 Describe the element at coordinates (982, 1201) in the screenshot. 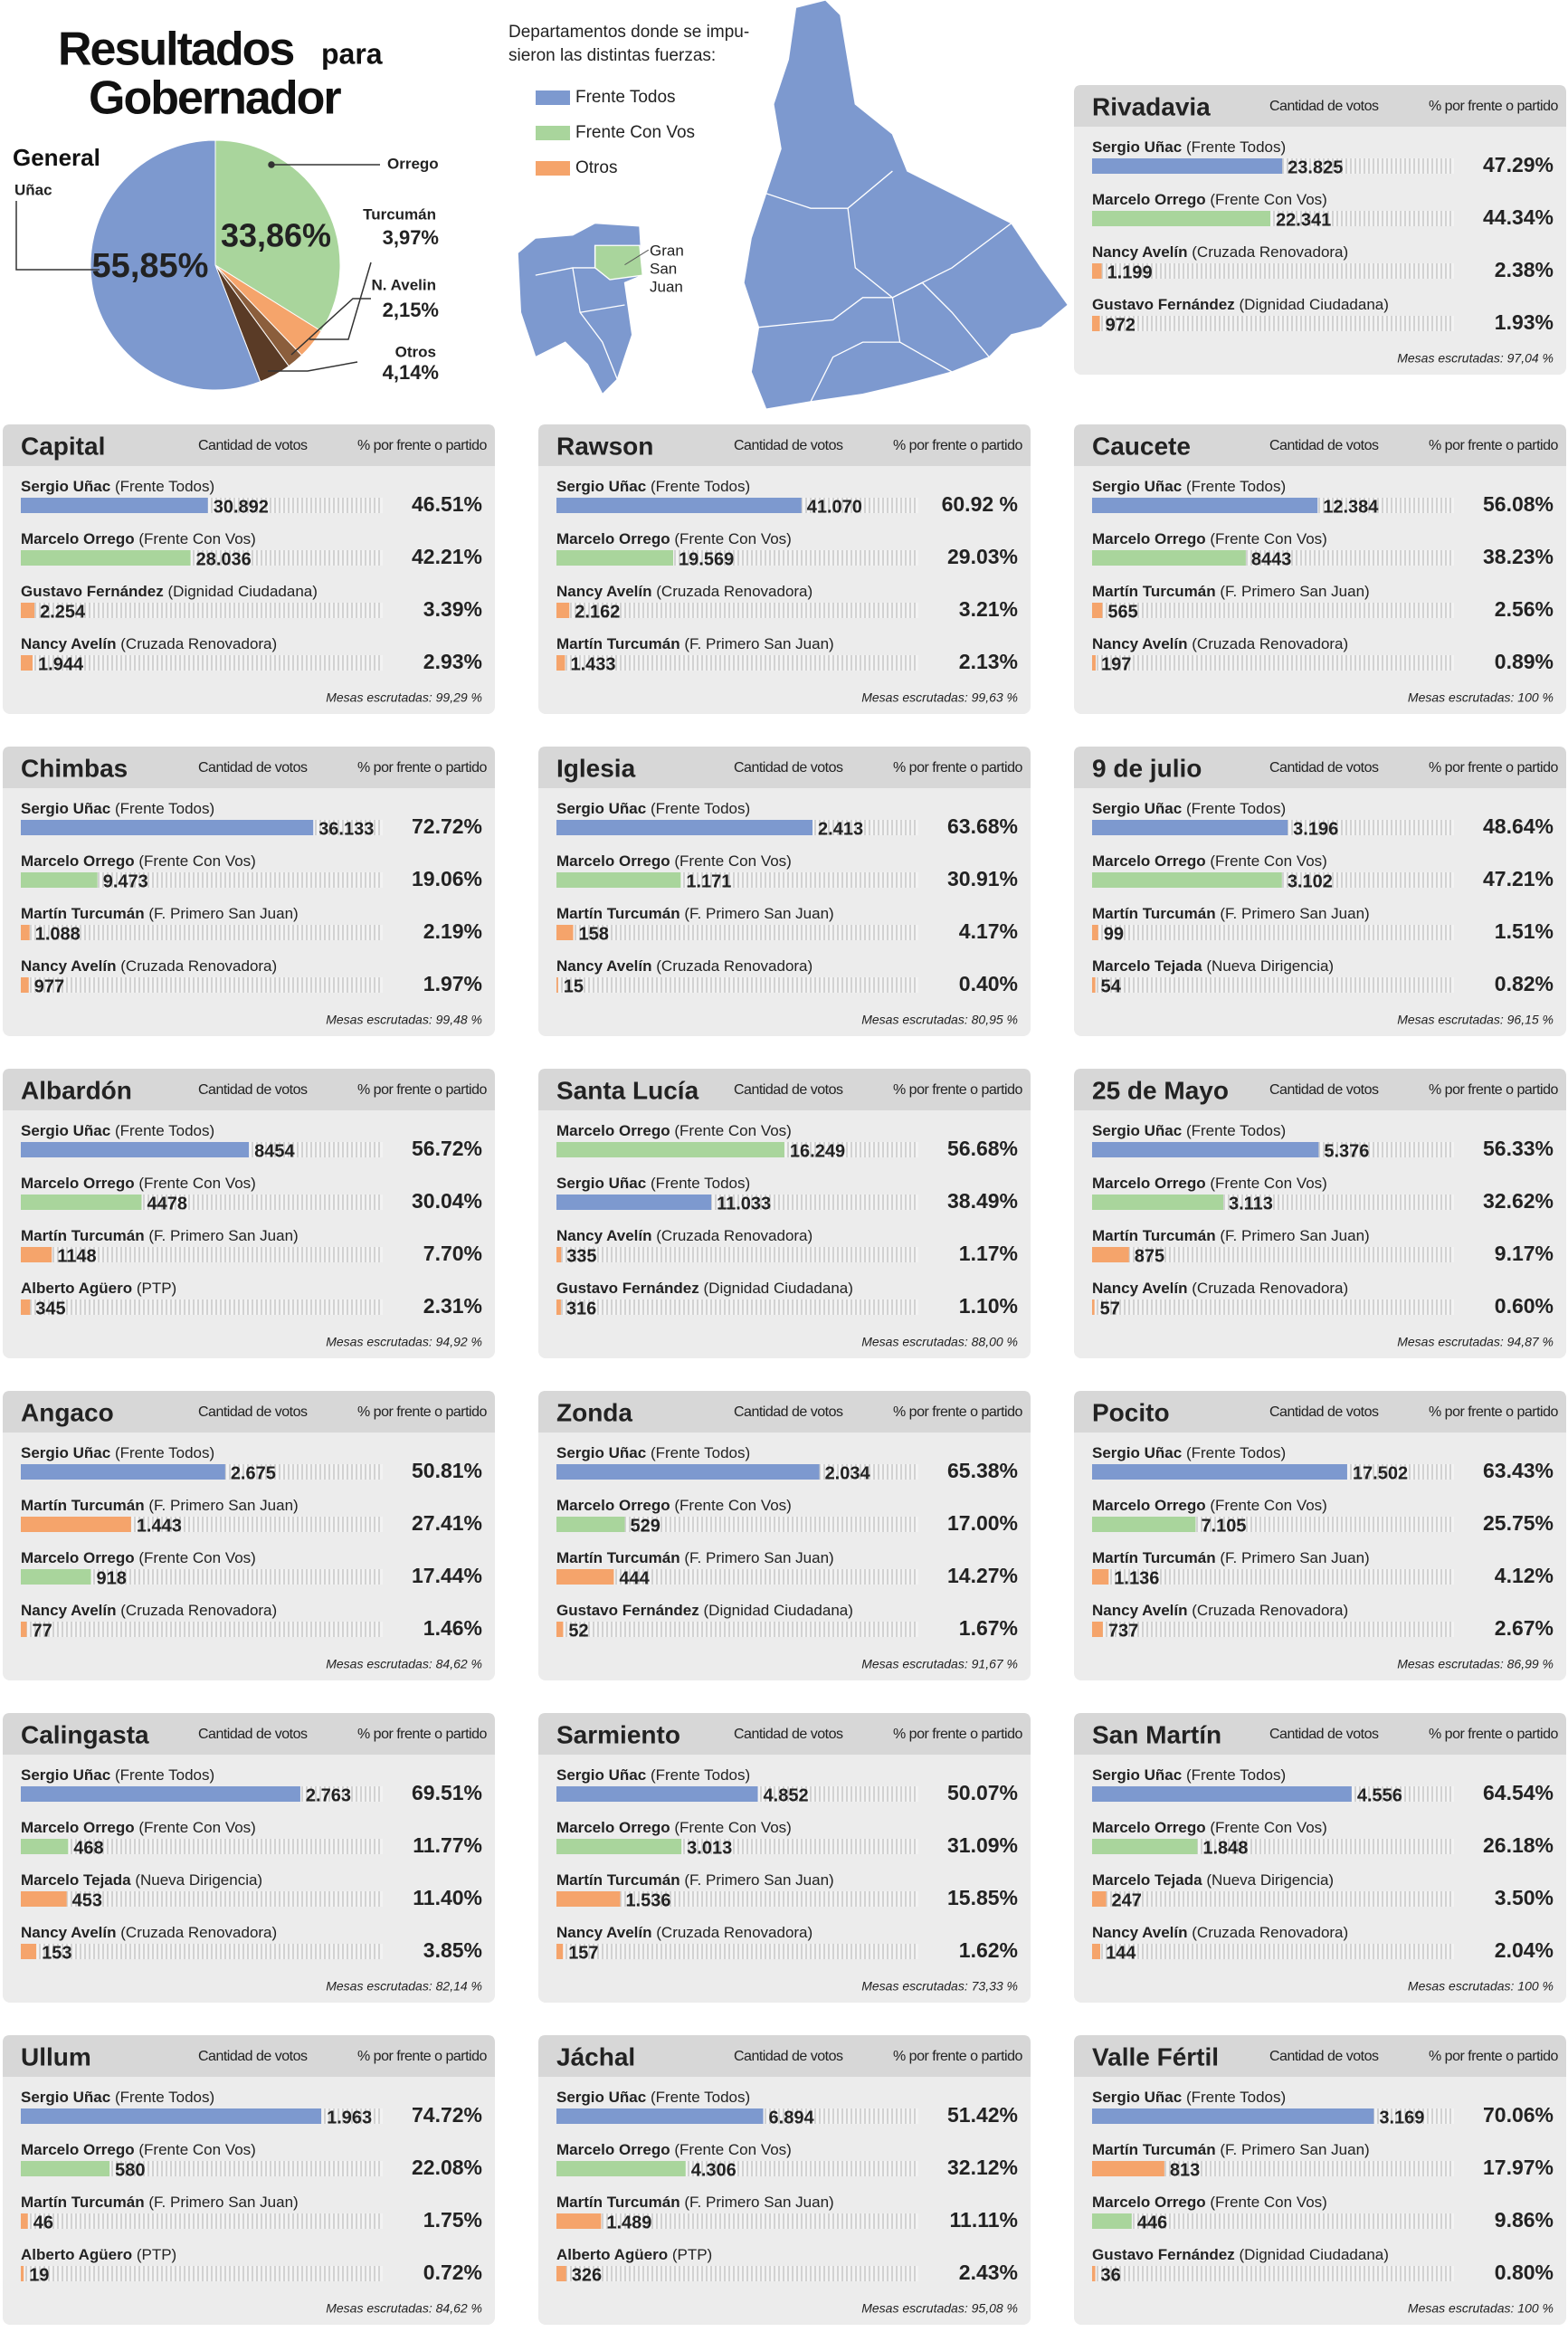

I see `percent-label: 38.49%` at that location.